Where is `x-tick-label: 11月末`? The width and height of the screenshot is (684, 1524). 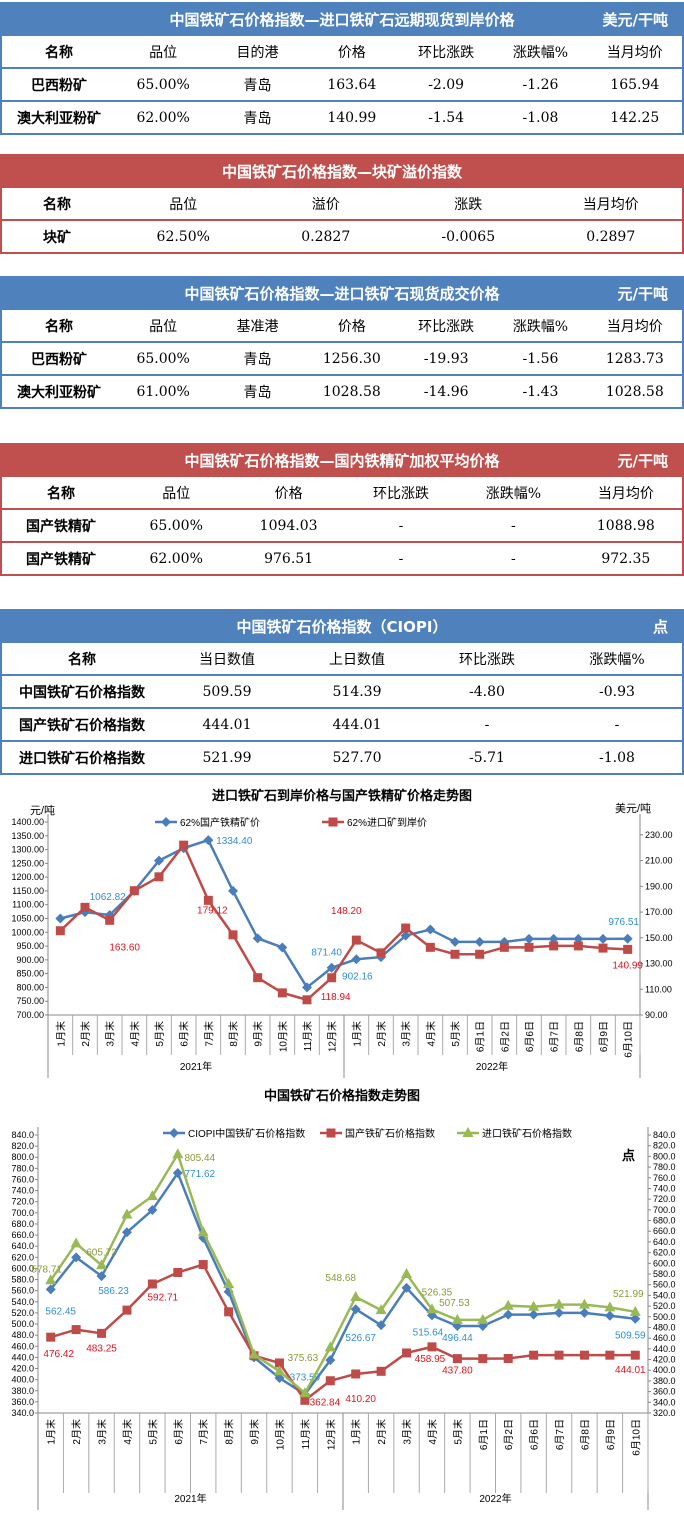 x-tick-label: 11月末 is located at coordinates (305, 1434).